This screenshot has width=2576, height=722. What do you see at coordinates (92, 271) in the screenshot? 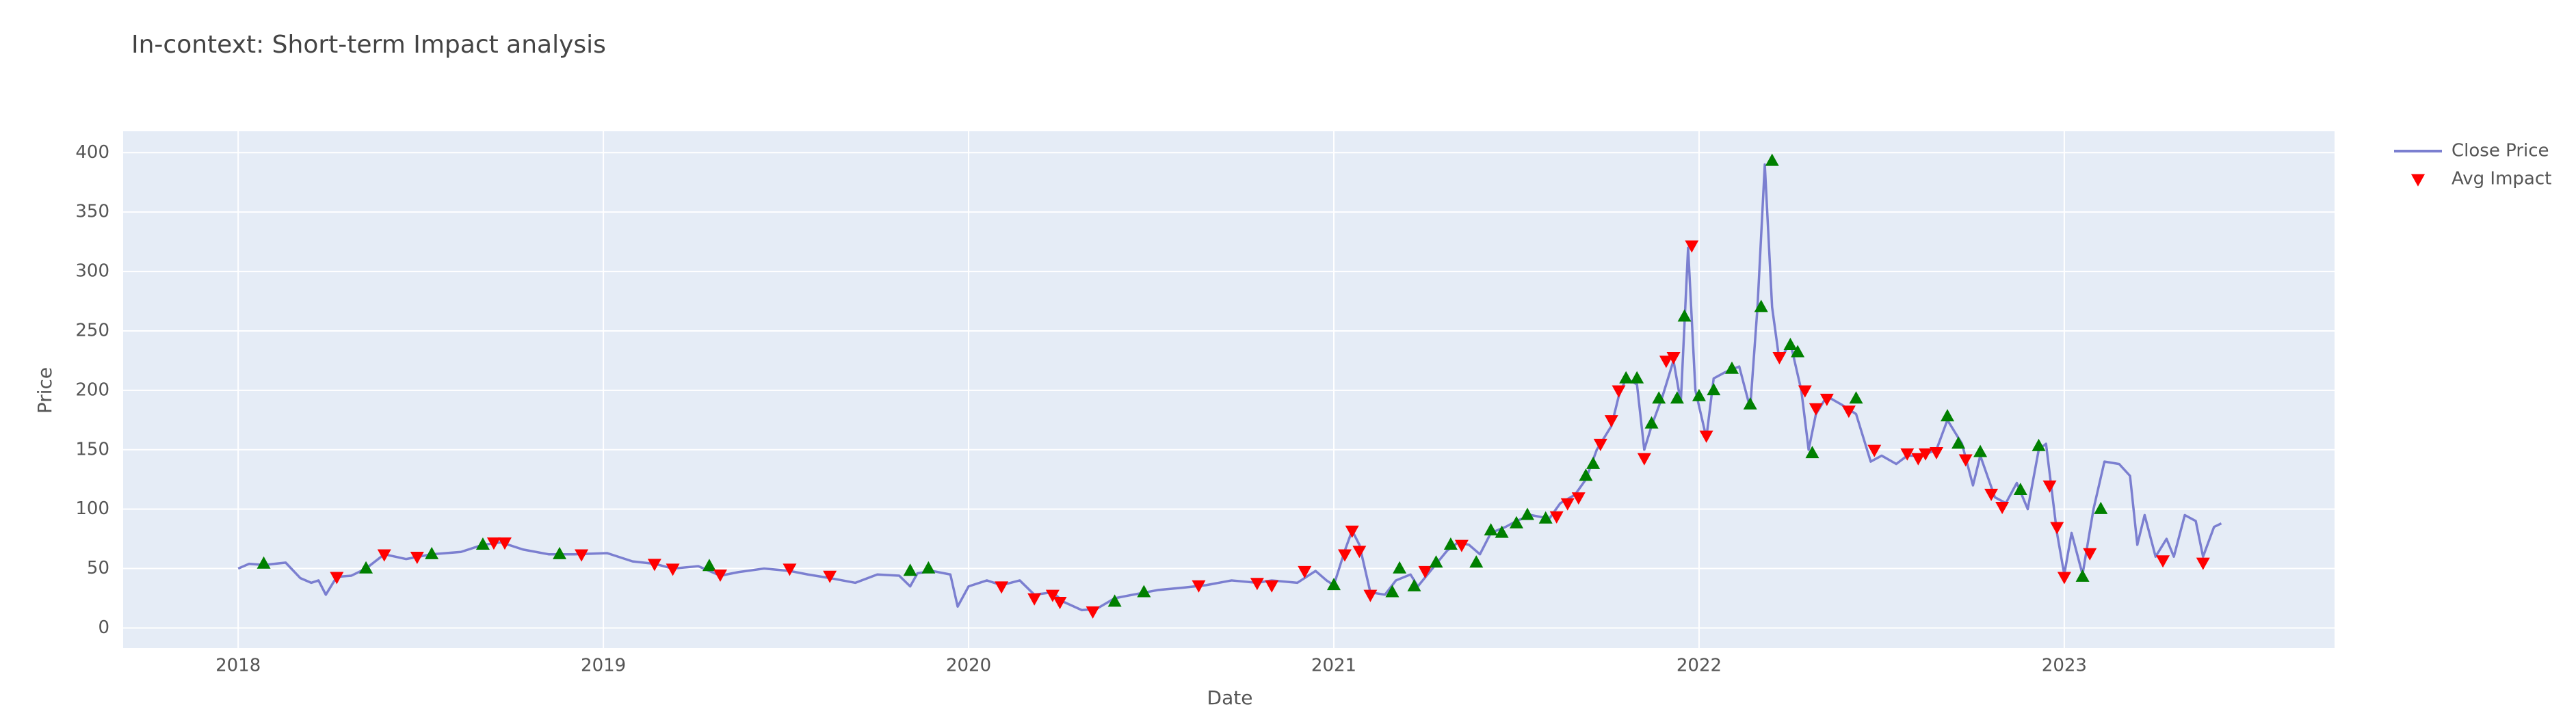
I see `y-tick-label: 300` at bounding box center [92, 271].